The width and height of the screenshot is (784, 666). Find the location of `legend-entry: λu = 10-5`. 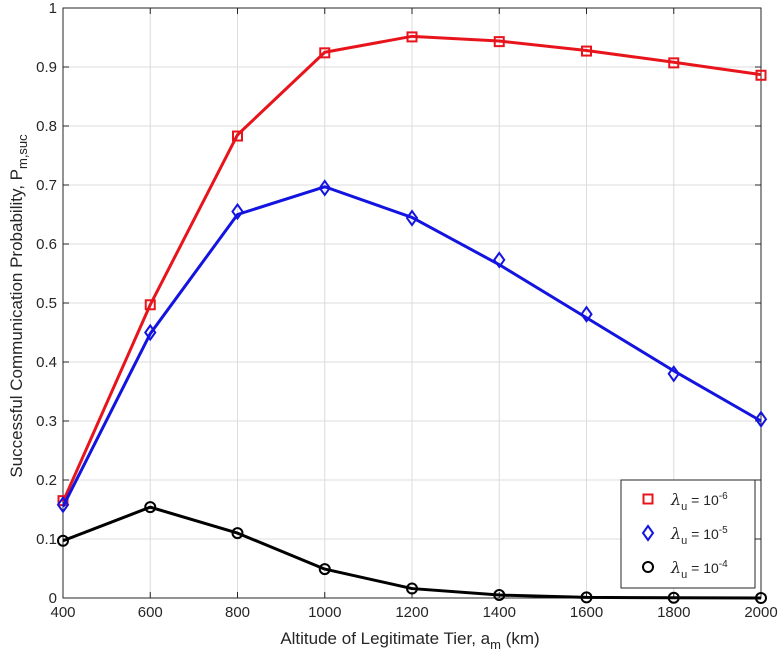

legend-entry: λu = 10-5 is located at coordinates (684, 535).